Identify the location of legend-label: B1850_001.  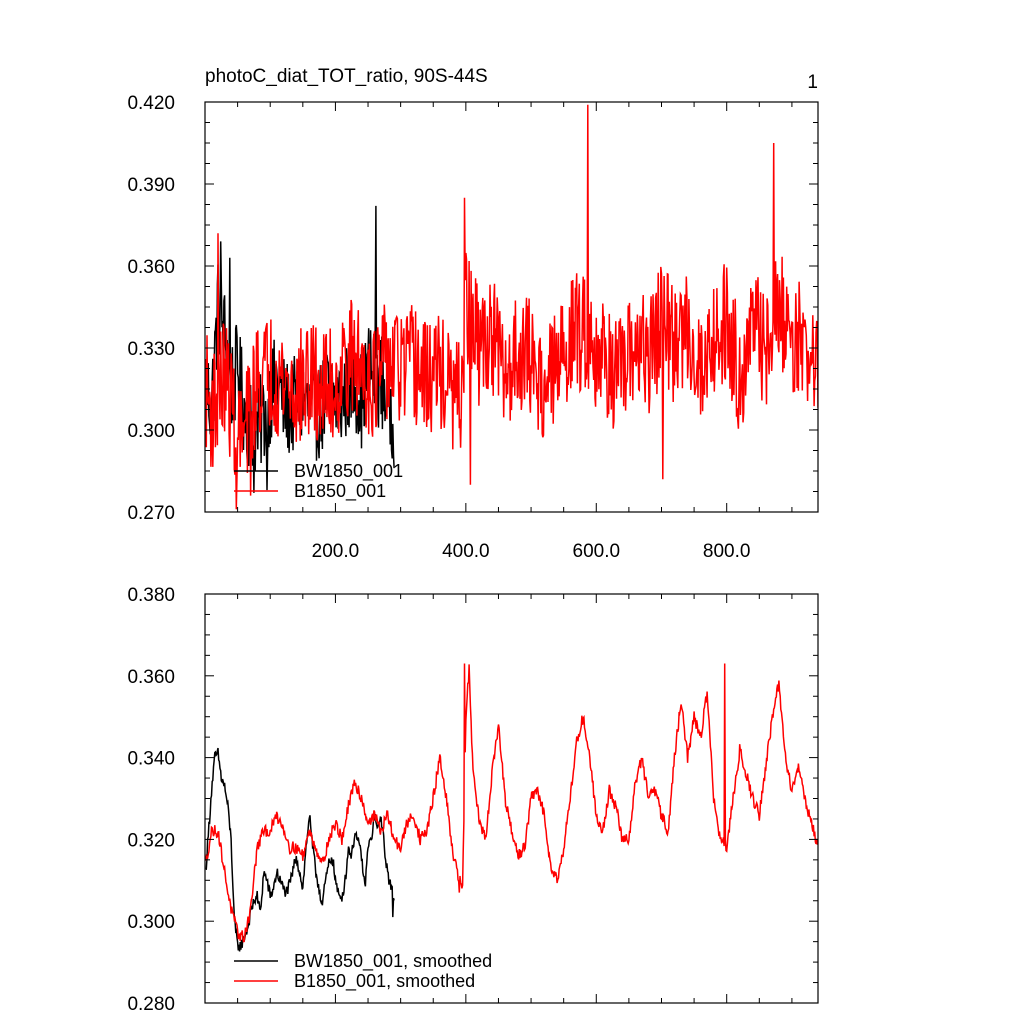
(340, 491).